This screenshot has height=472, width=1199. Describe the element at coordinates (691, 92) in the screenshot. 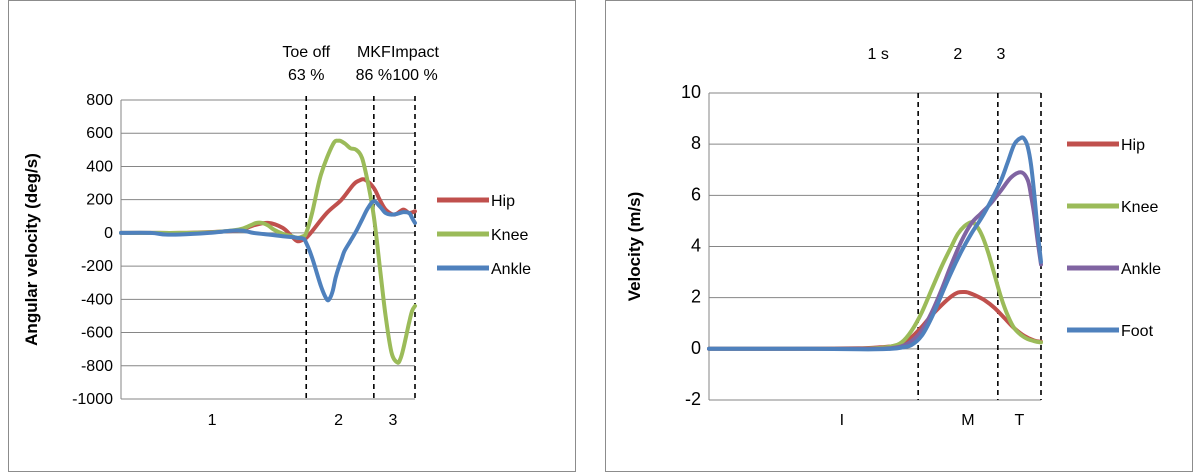

I see `c1-y-tick-label: 10` at that location.